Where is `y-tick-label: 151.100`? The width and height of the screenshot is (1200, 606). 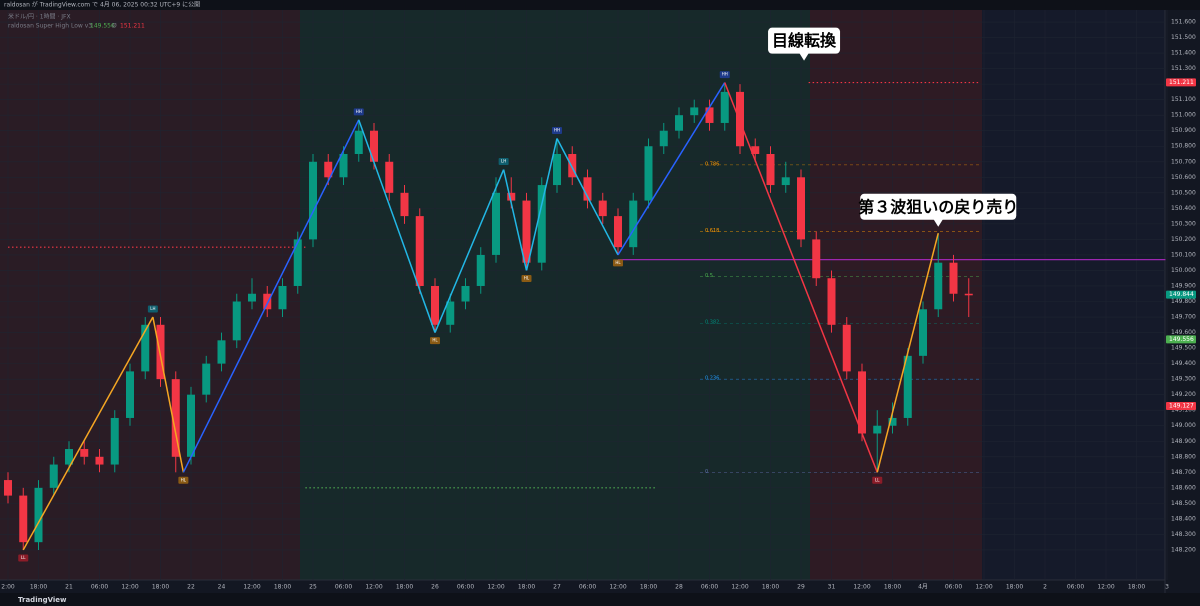
y-tick-label: 151.100 is located at coordinates (1183, 99).